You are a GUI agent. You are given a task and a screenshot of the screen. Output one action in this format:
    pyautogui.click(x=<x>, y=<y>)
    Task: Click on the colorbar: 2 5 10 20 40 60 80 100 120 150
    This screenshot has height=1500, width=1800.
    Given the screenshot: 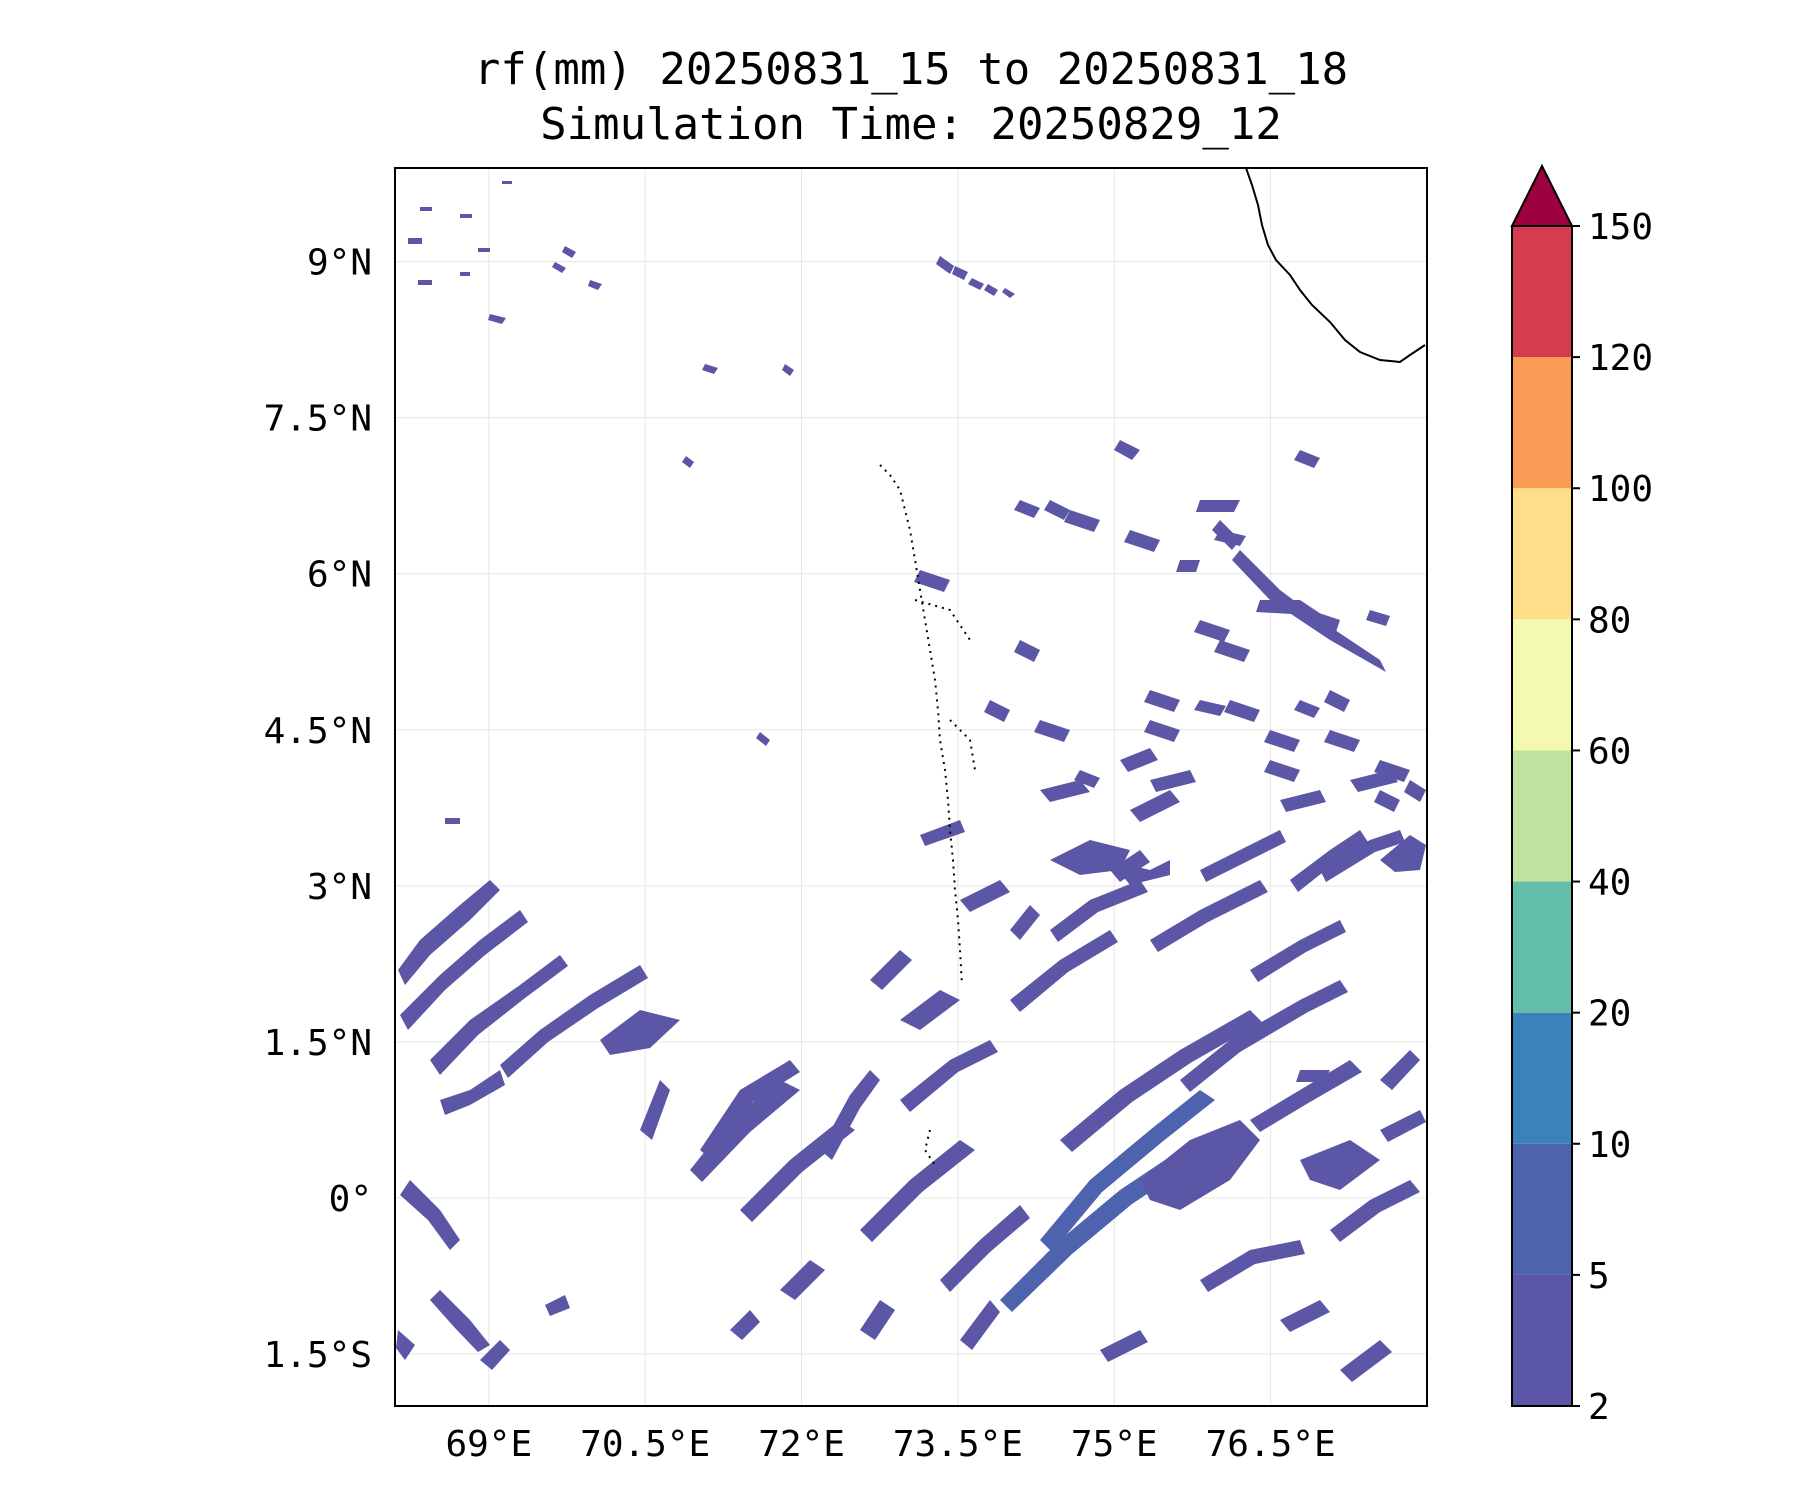 What is the action you would take?
    pyautogui.click(x=1581, y=795)
    